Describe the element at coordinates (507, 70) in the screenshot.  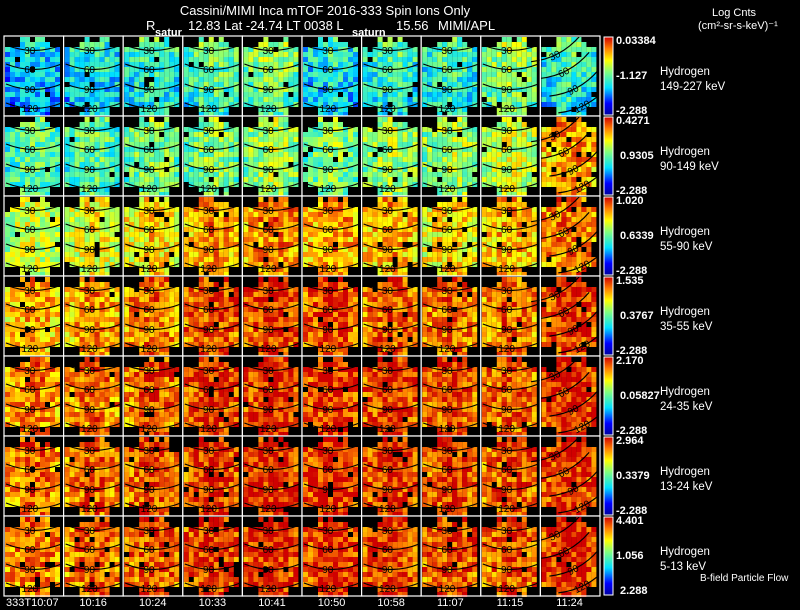
I see `contour-label: 60` at that location.